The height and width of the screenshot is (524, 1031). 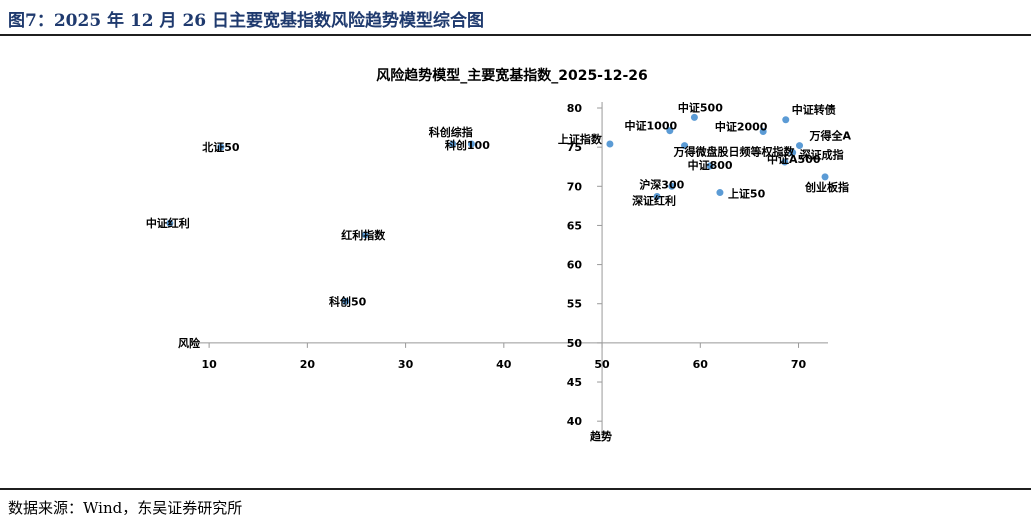 I want to click on x-tick-label: 20, so click(x=308, y=364).